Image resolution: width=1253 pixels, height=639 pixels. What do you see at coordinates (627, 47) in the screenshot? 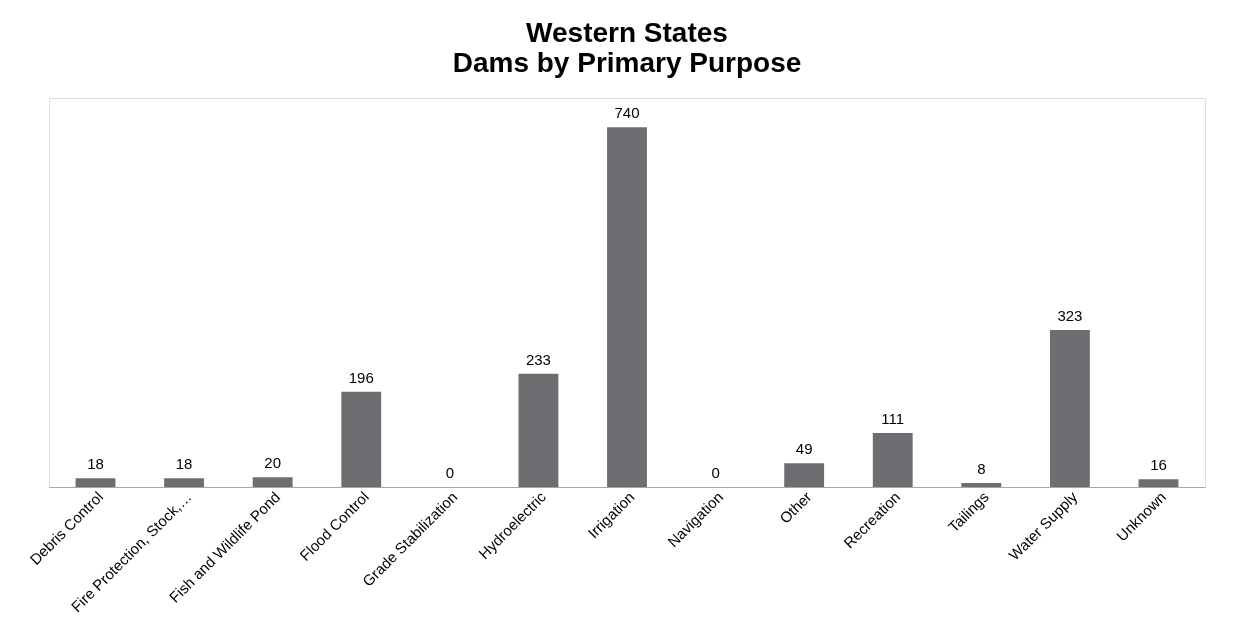
I see `chart-title: Western States Dams by Primary Purpose` at bounding box center [627, 47].